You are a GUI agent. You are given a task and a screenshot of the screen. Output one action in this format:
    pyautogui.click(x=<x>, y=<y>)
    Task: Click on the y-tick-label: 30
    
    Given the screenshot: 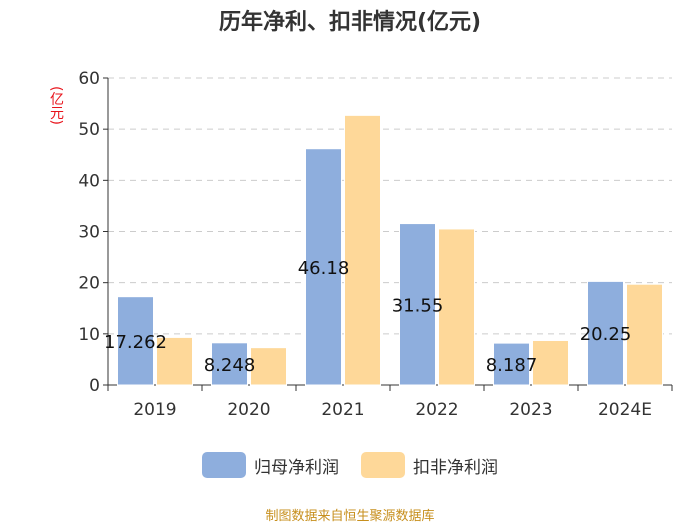 What is the action you would take?
    pyautogui.click(x=89, y=233)
    